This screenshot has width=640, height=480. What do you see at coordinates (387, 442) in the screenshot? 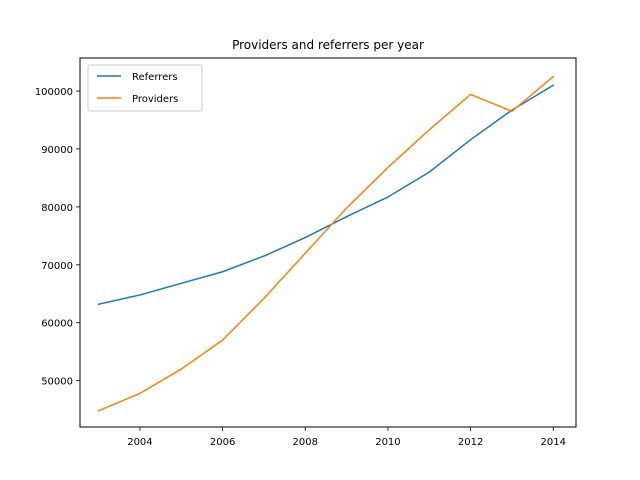
I see `x-tick-label: 2010` at bounding box center [387, 442].